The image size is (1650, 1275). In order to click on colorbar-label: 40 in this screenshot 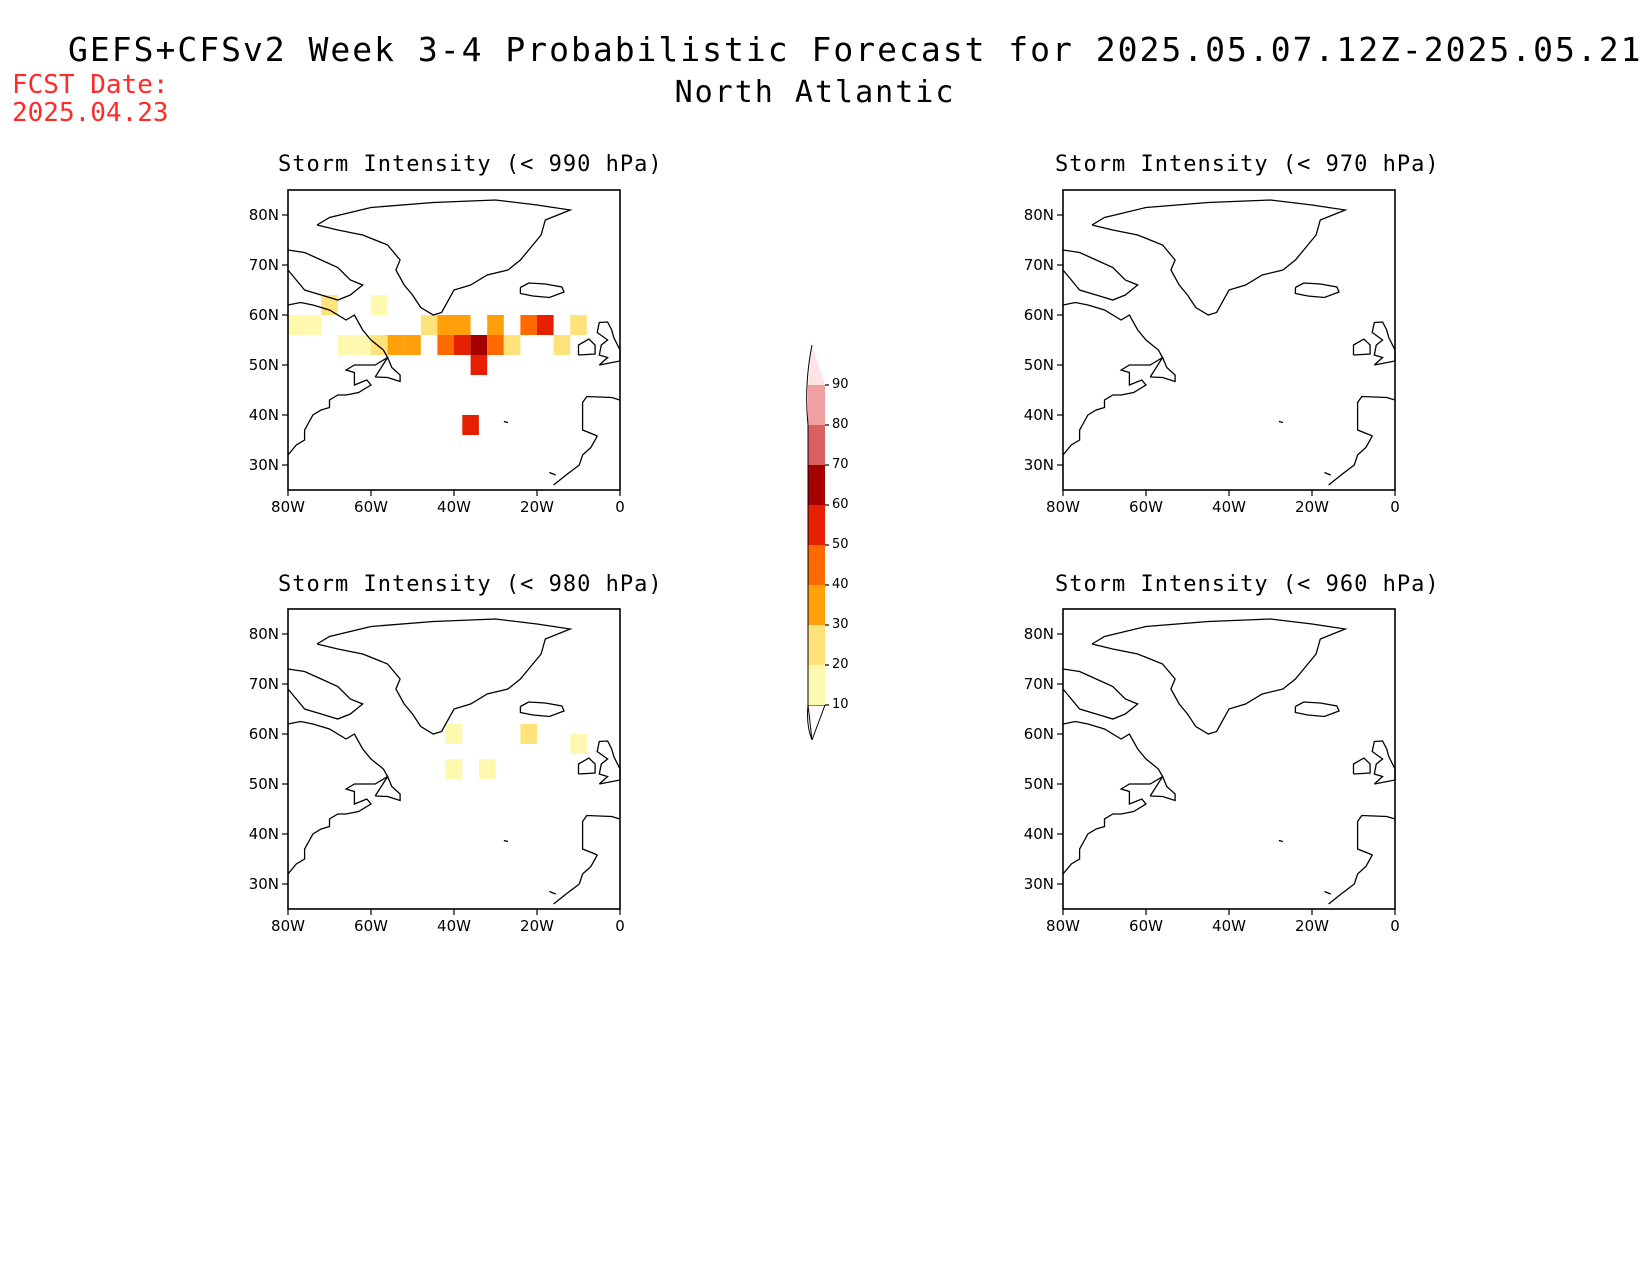, I will do `click(840, 584)`.